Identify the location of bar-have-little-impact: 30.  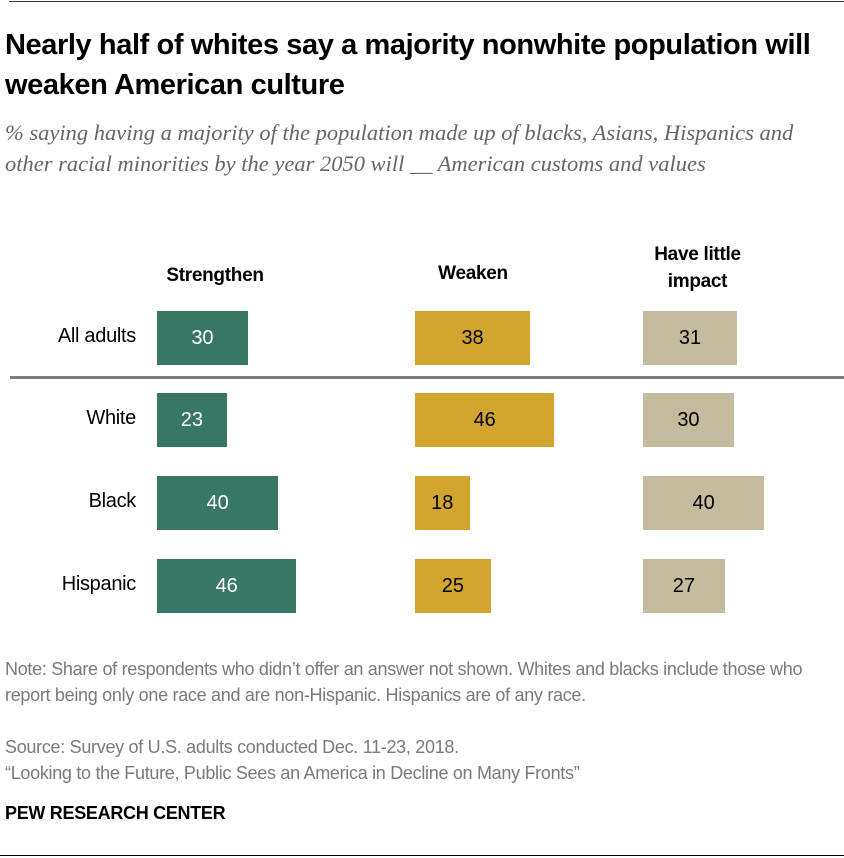
(688, 420).